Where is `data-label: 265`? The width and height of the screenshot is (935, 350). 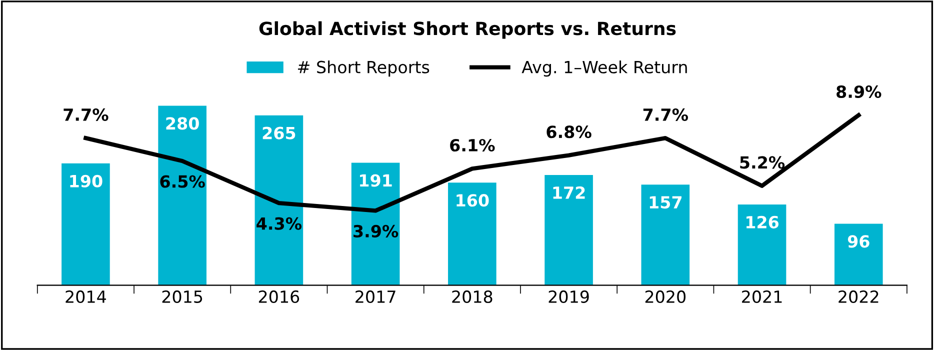 data-label: 265 is located at coordinates (279, 133).